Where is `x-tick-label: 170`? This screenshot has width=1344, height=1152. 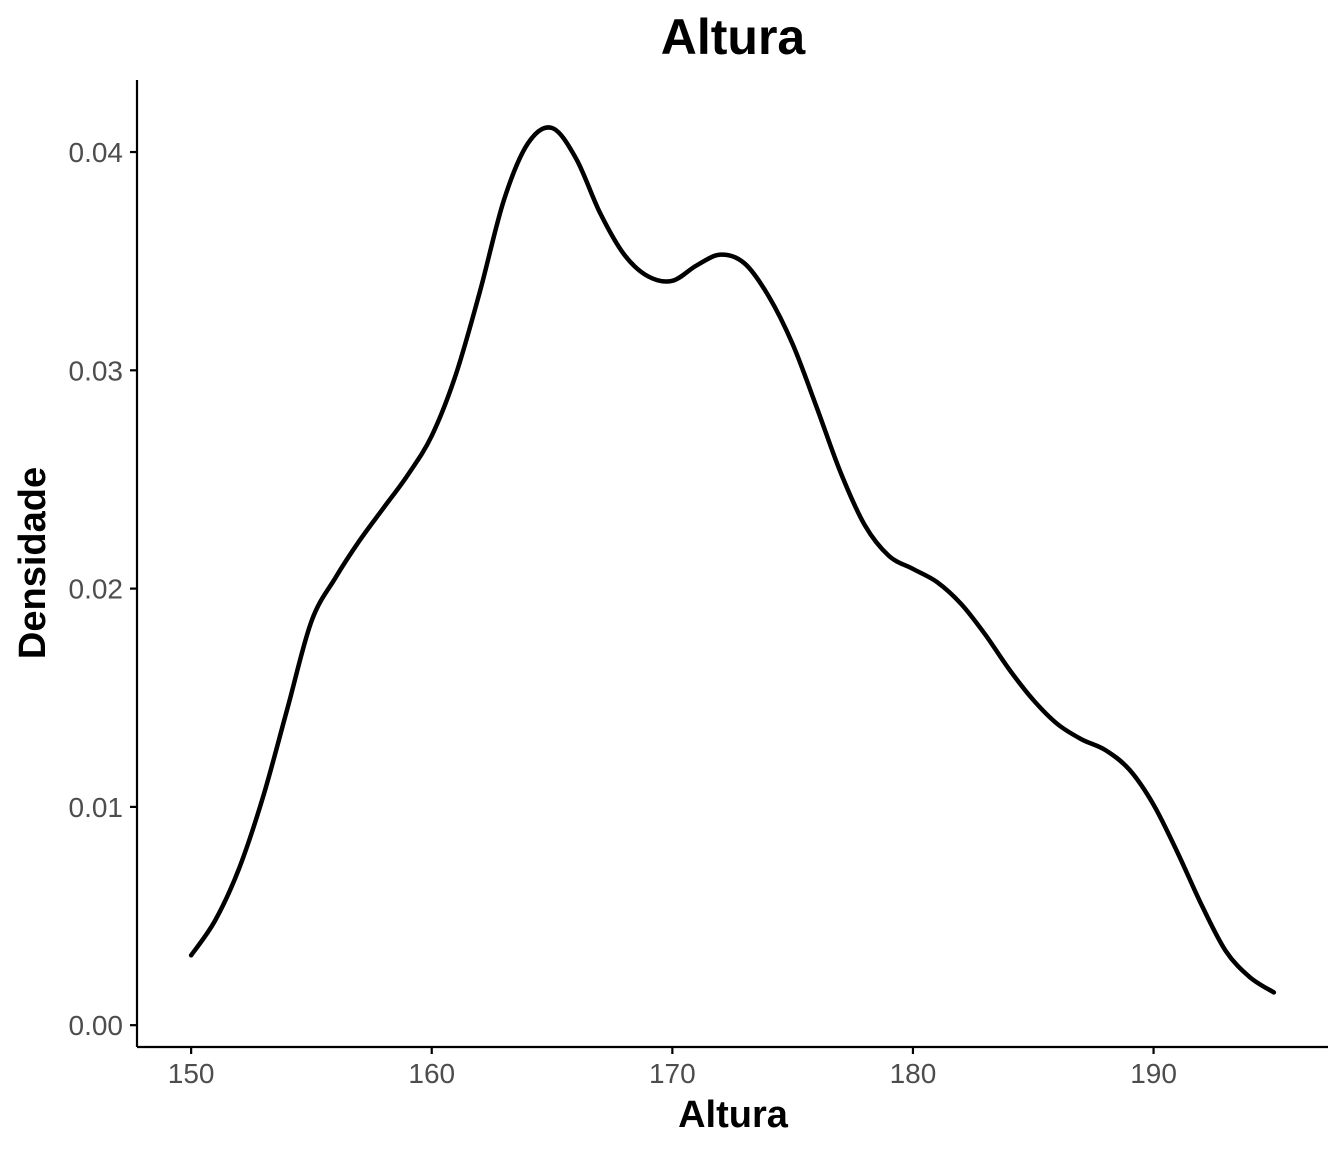
x-tick-label: 170 is located at coordinates (672, 1073).